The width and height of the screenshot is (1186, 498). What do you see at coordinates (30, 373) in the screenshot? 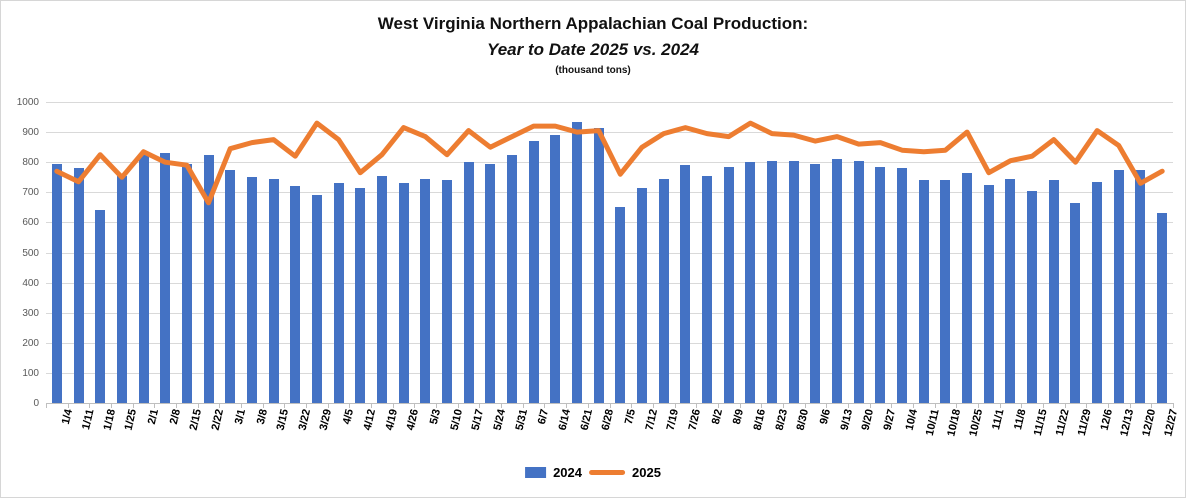
I see `y-axis-label: 100` at bounding box center [30, 373].